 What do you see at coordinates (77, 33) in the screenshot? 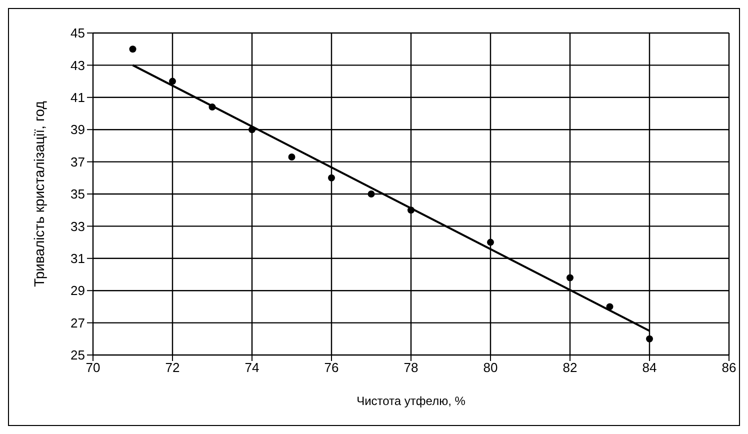
I see `y-tick-label: 45` at bounding box center [77, 33].